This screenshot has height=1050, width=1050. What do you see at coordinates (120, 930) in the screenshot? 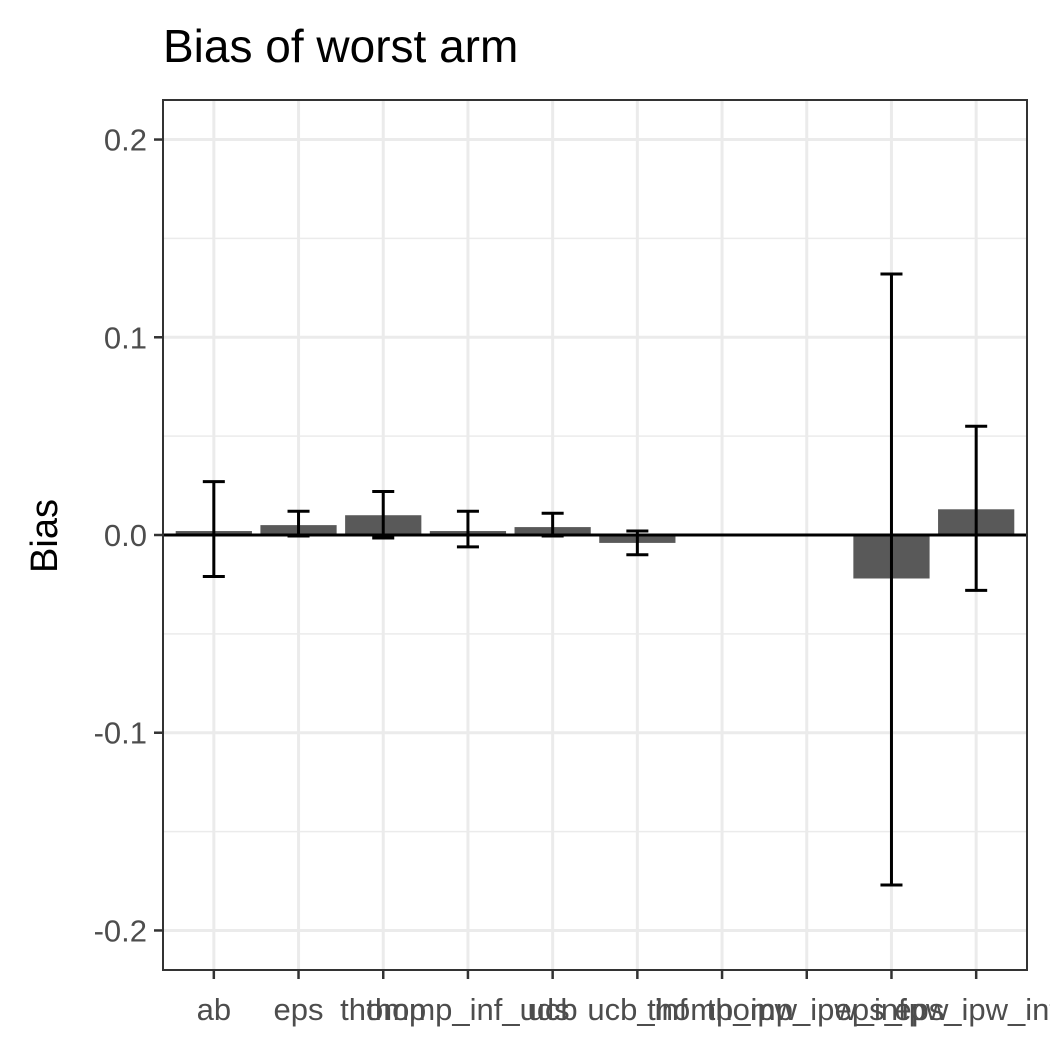
I see `y-tick-label: -0.2` at bounding box center [120, 930].